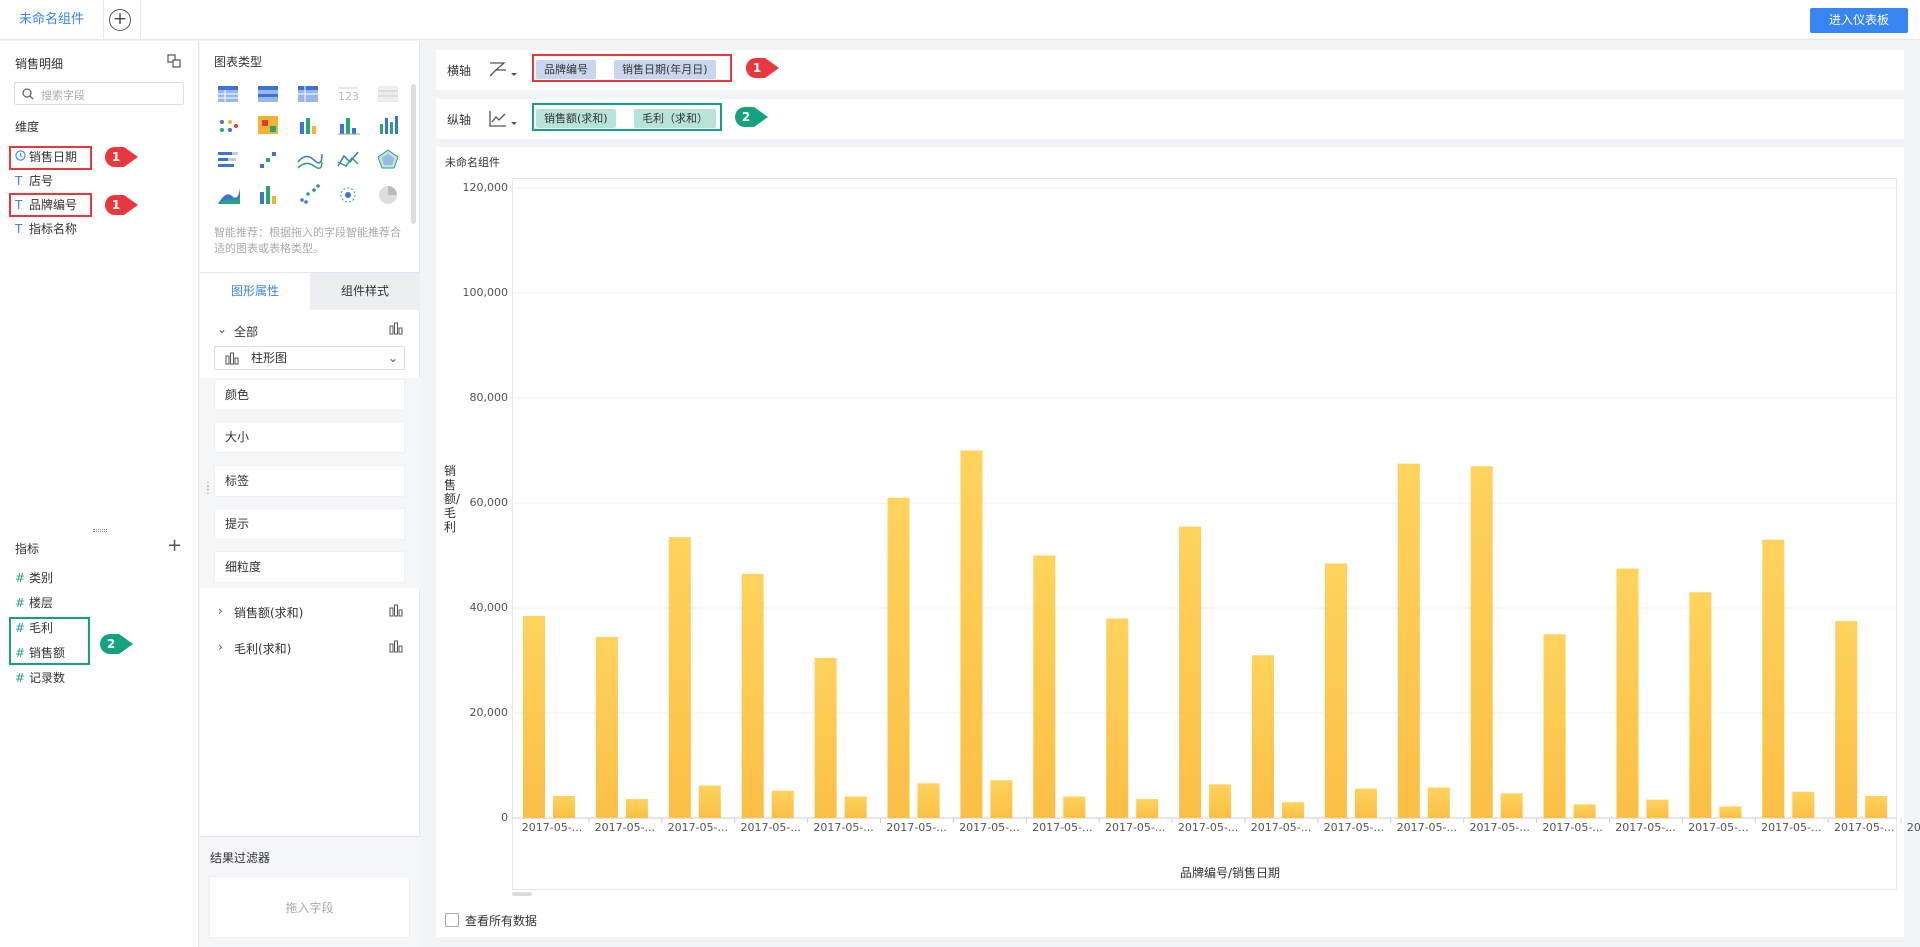 This screenshot has height=947, width=1920. I want to click on scatter-icon, so click(310, 194).